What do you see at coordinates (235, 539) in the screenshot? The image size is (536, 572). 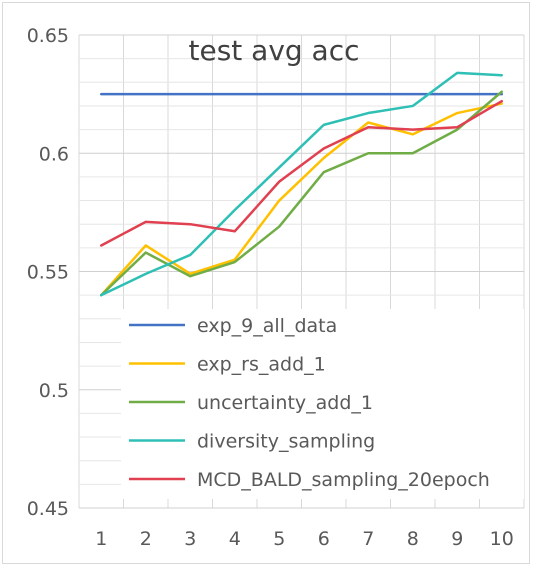 I see `x-tick-label: 4` at bounding box center [235, 539].